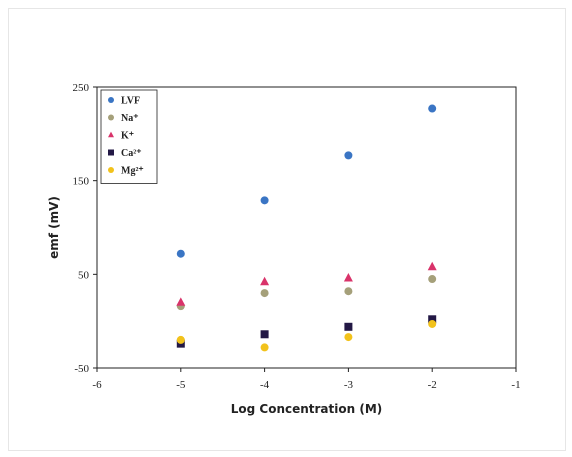 This screenshot has width=572, height=457. What do you see at coordinates (84, 275) in the screenshot?
I see `y-tick-label: 50` at bounding box center [84, 275].